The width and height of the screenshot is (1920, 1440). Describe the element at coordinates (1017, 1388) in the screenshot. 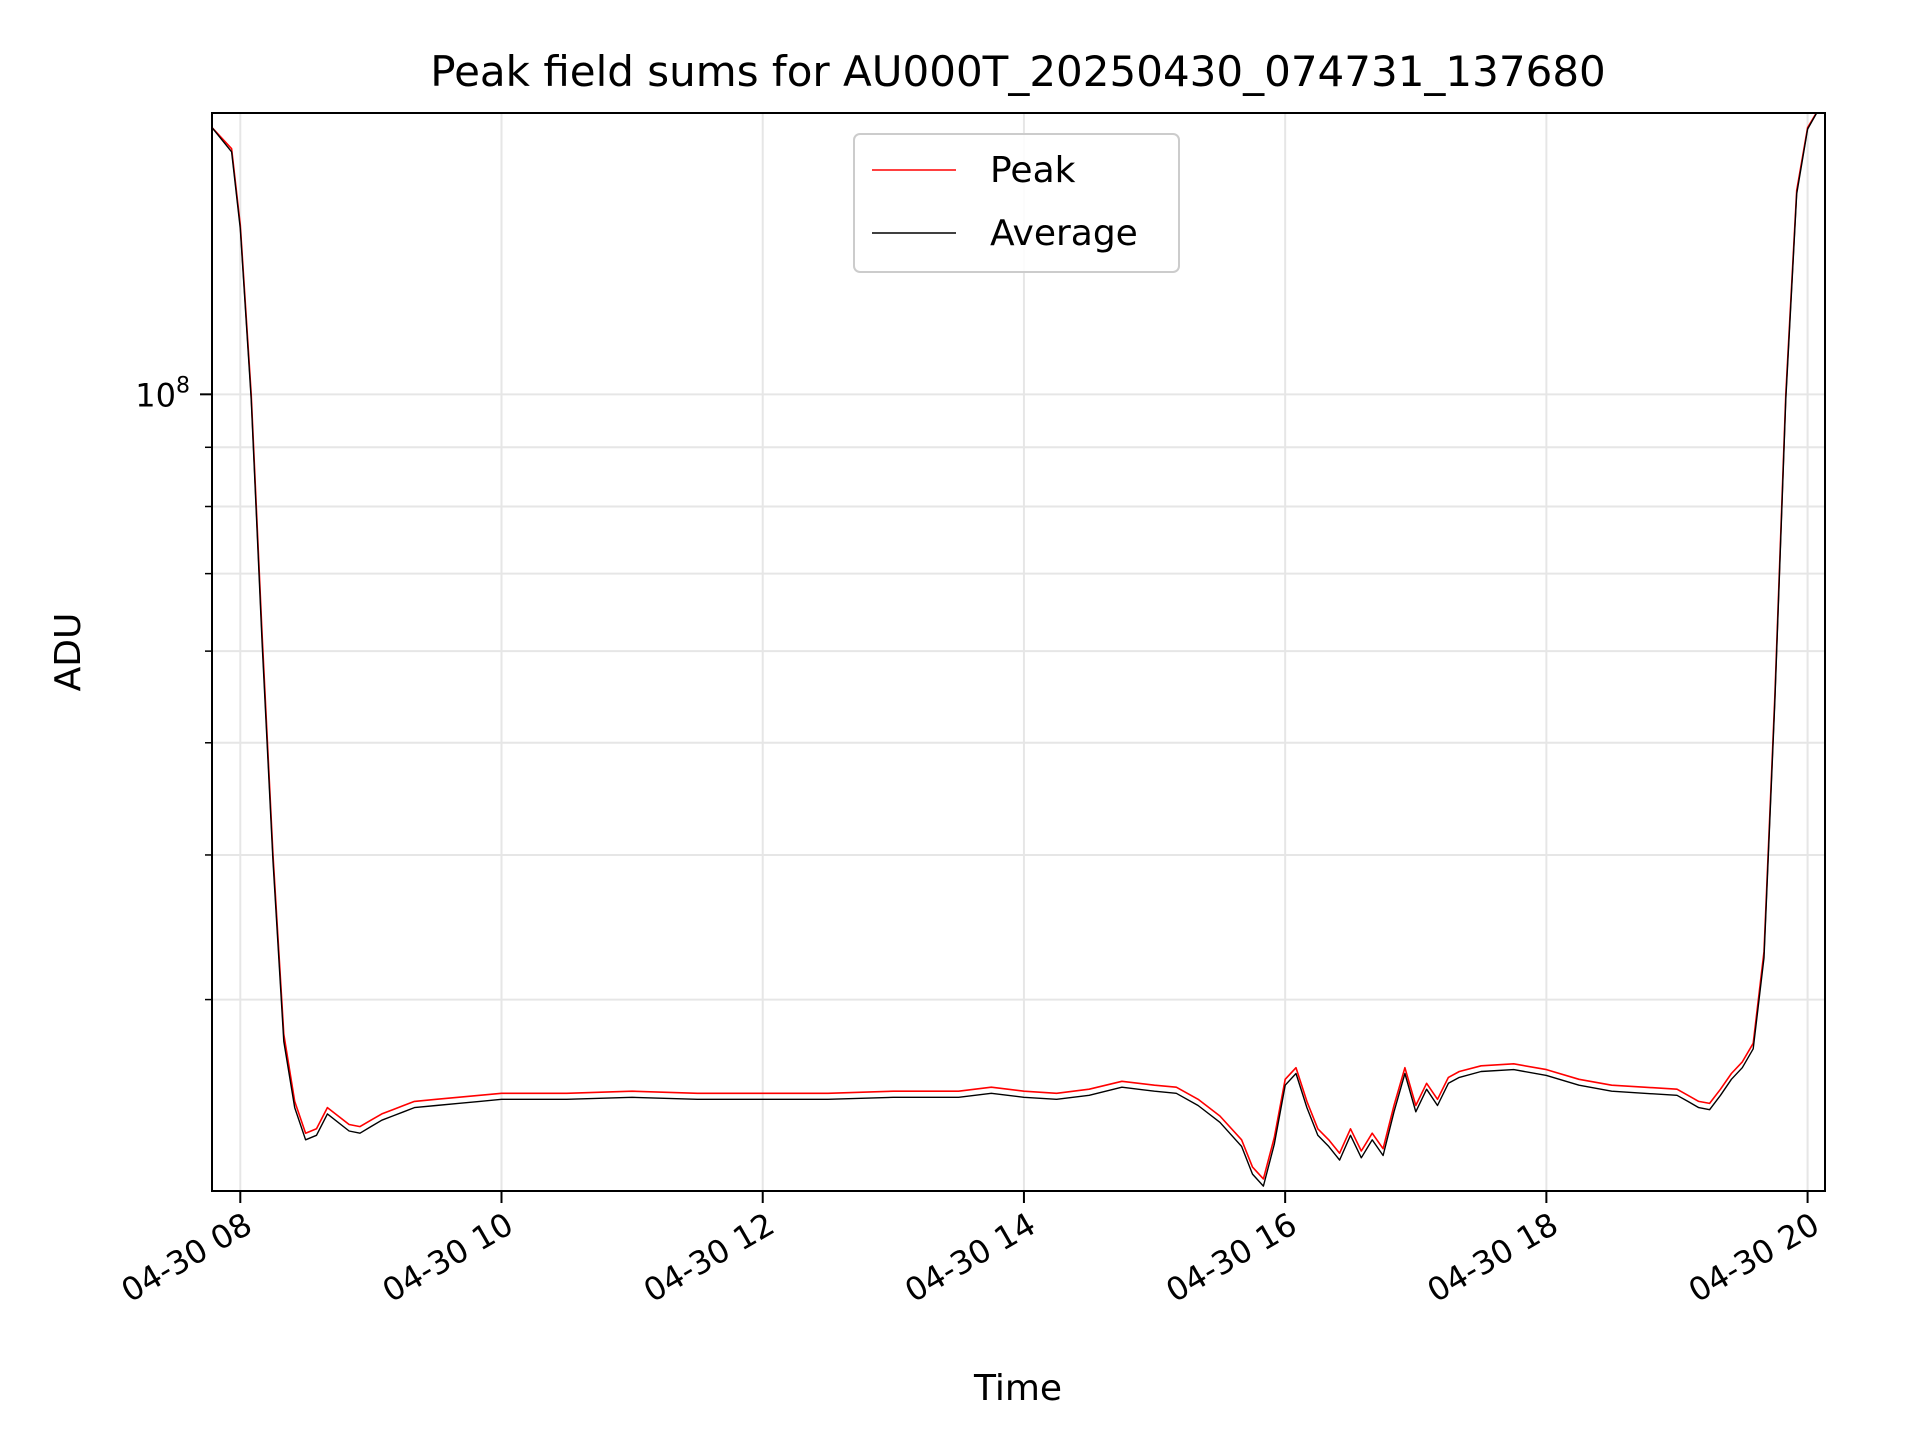

I see `x-axis-label: Time` at that location.